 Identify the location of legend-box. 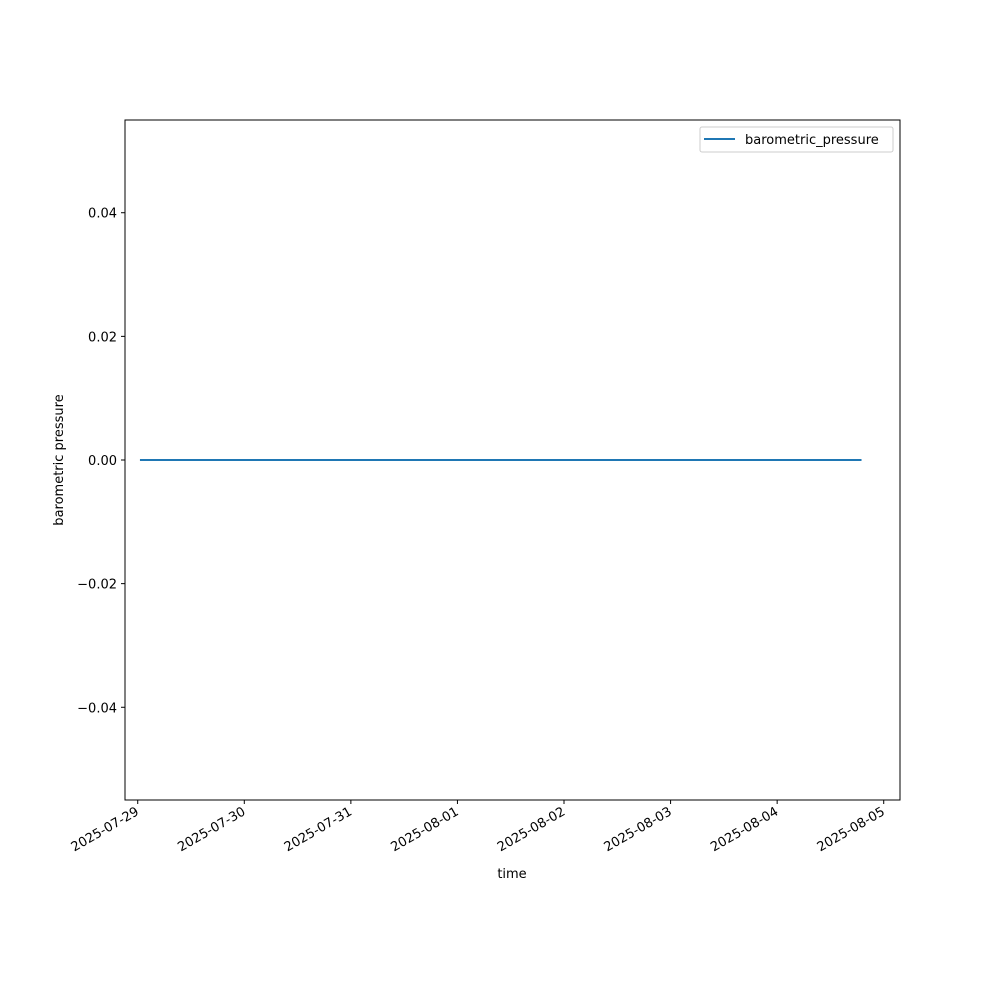
(796, 139).